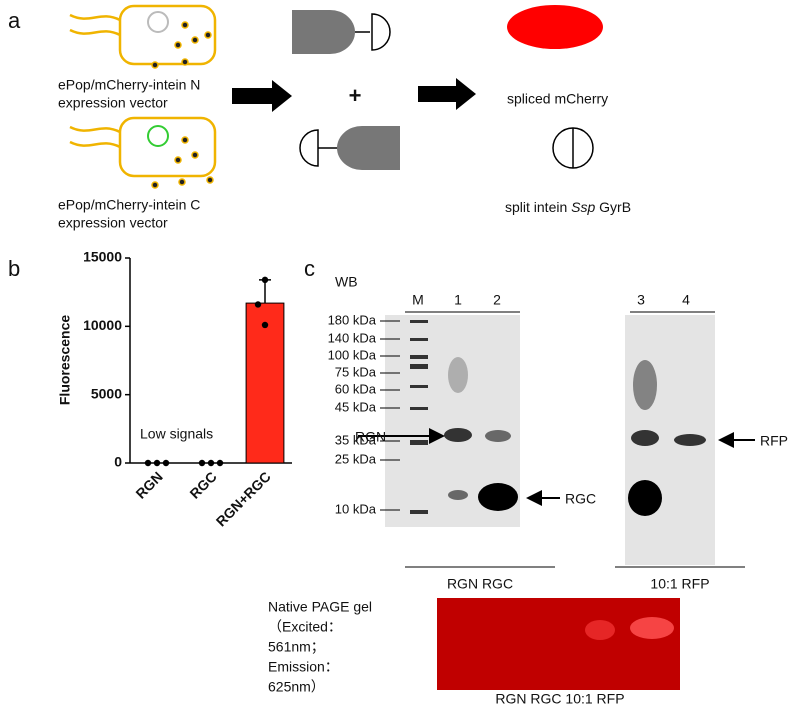  I want to click on ladder-label: 75 kDa, so click(356, 371).